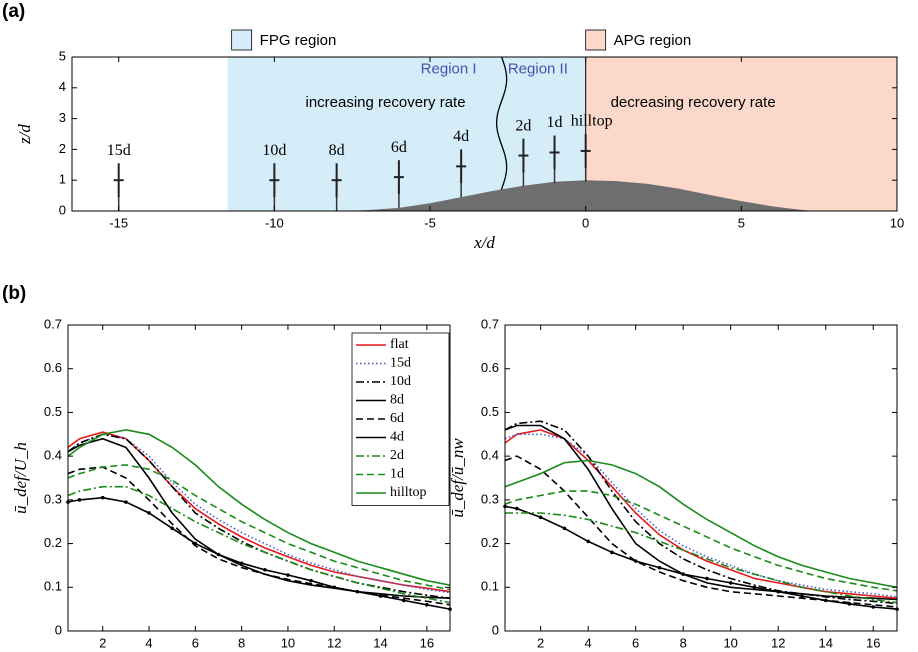 This screenshot has height=652, width=918. What do you see at coordinates (62, 86) in the screenshot?
I see `y-tick-label: 4` at bounding box center [62, 86].